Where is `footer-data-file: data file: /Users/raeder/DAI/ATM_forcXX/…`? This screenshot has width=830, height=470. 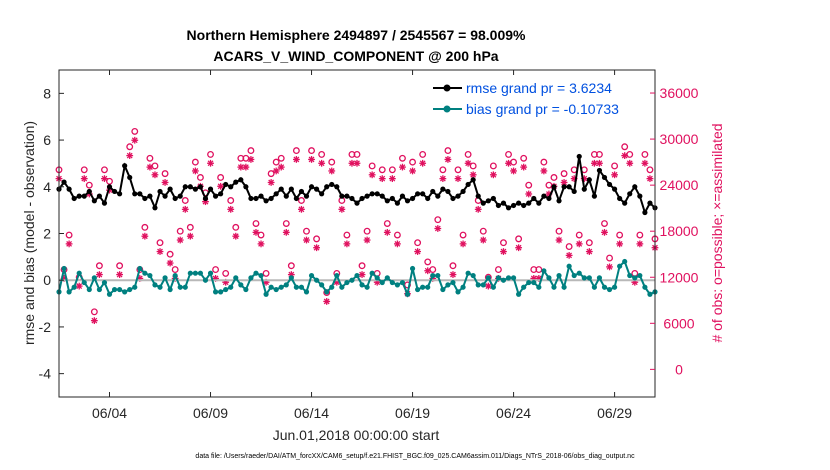 footer-data-file: data file: /Users/raeder/DAI/ATM_forcXX/… is located at coordinates (415, 456).